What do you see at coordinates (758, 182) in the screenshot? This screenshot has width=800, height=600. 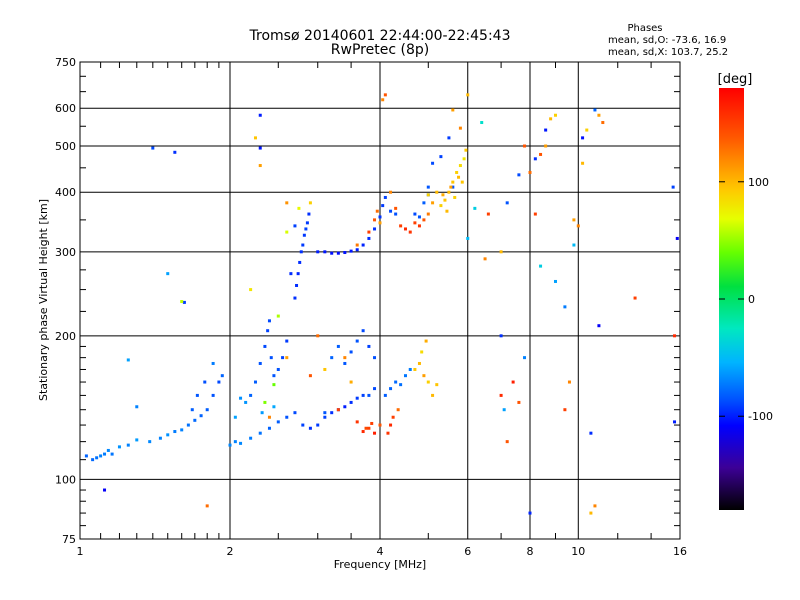 I see `colorbar-tick-label: 100` at bounding box center [758, 182].